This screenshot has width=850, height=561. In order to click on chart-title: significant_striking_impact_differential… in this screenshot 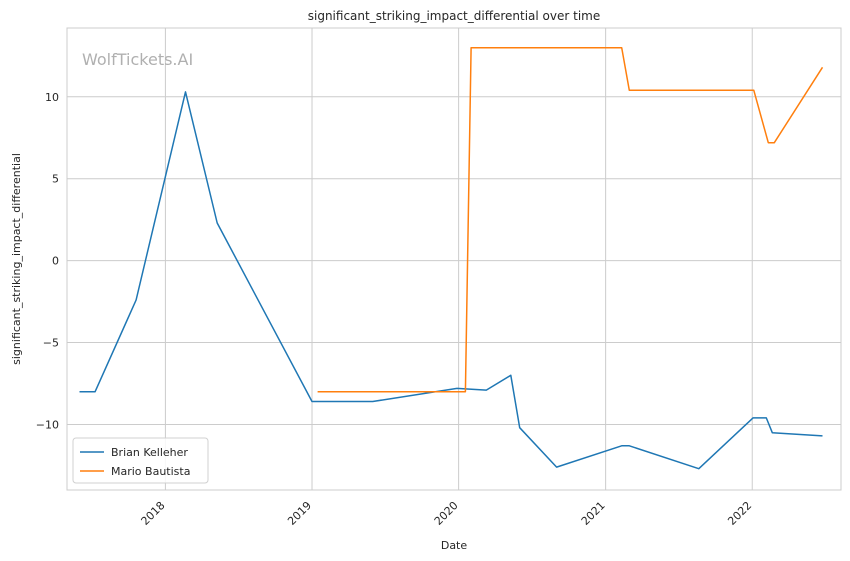, I will do `click(454, 16)`.